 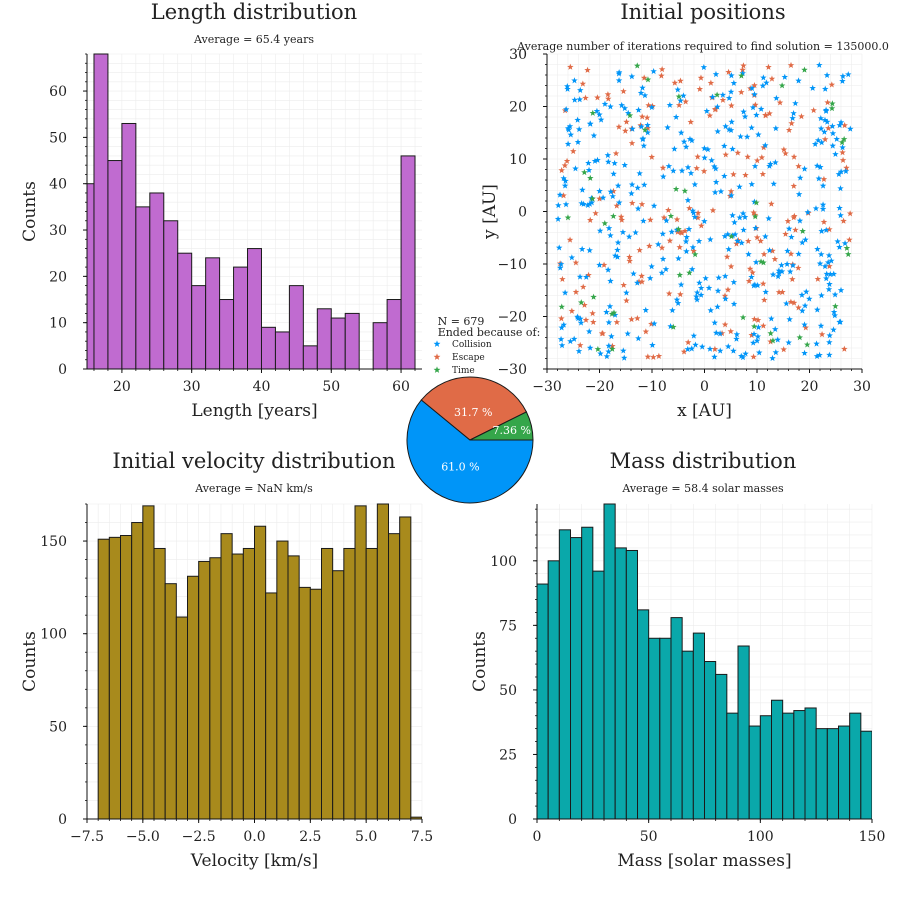 What do you see at coordinates (480, 661) in the screenshot?
I see `y-axis-label: Counts` at bounding box center [480, 661].